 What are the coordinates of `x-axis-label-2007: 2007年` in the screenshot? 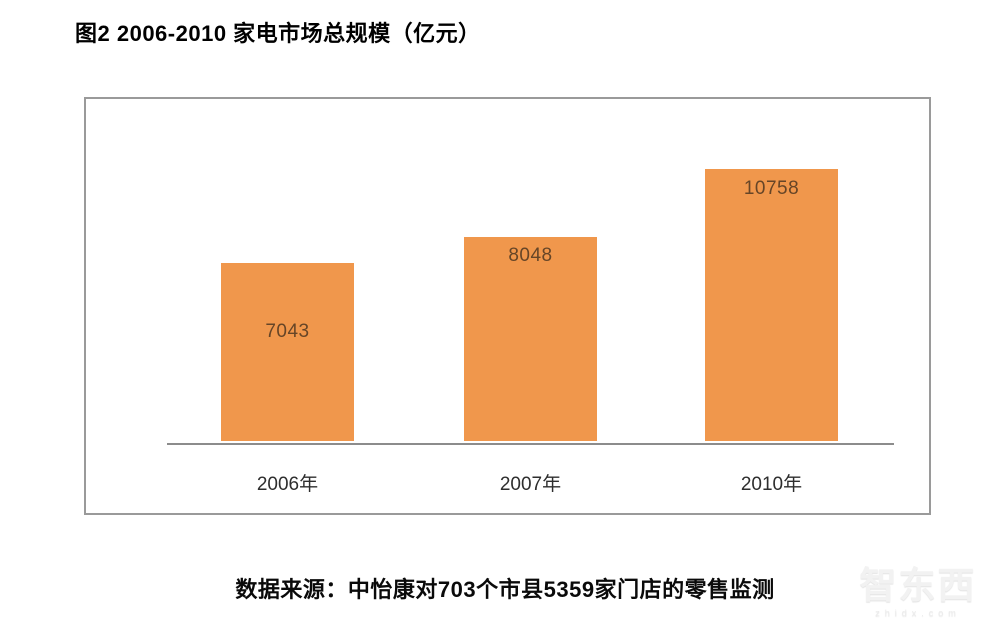 It's located at (530, 484).